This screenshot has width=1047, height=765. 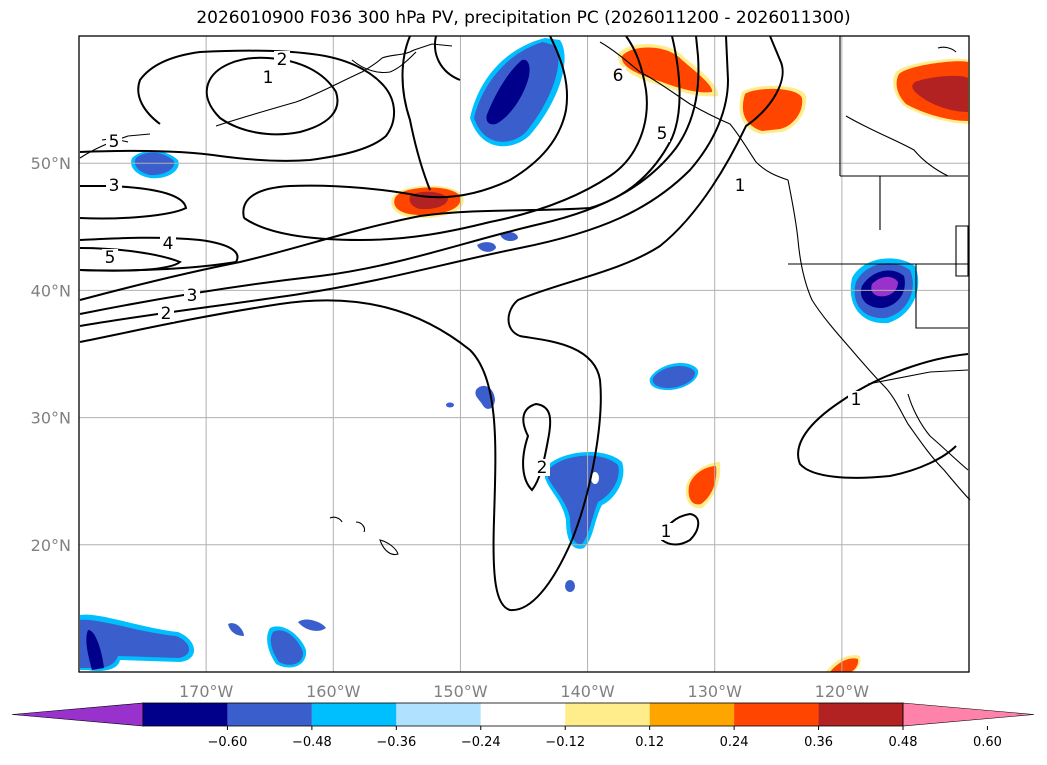 I want to click on longitude-label: 160°W, so click(x=333, y=691).